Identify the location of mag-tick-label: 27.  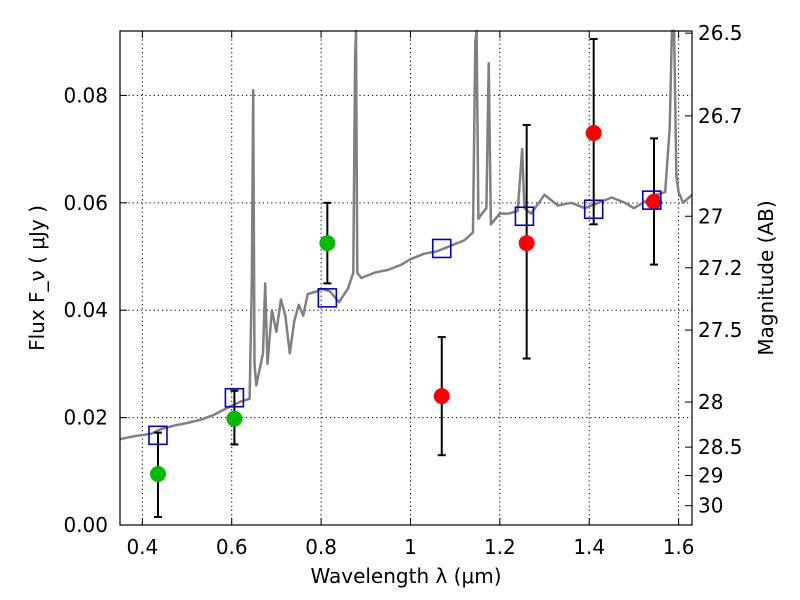
(710, 216).